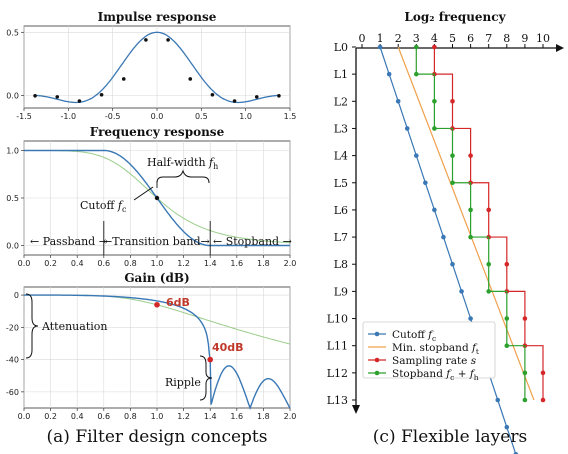 The image size is (568, 454). What do you see at coordinates (157, 202) in the screenshot?
I see `frequency-series` at bounding box center [157, 202].